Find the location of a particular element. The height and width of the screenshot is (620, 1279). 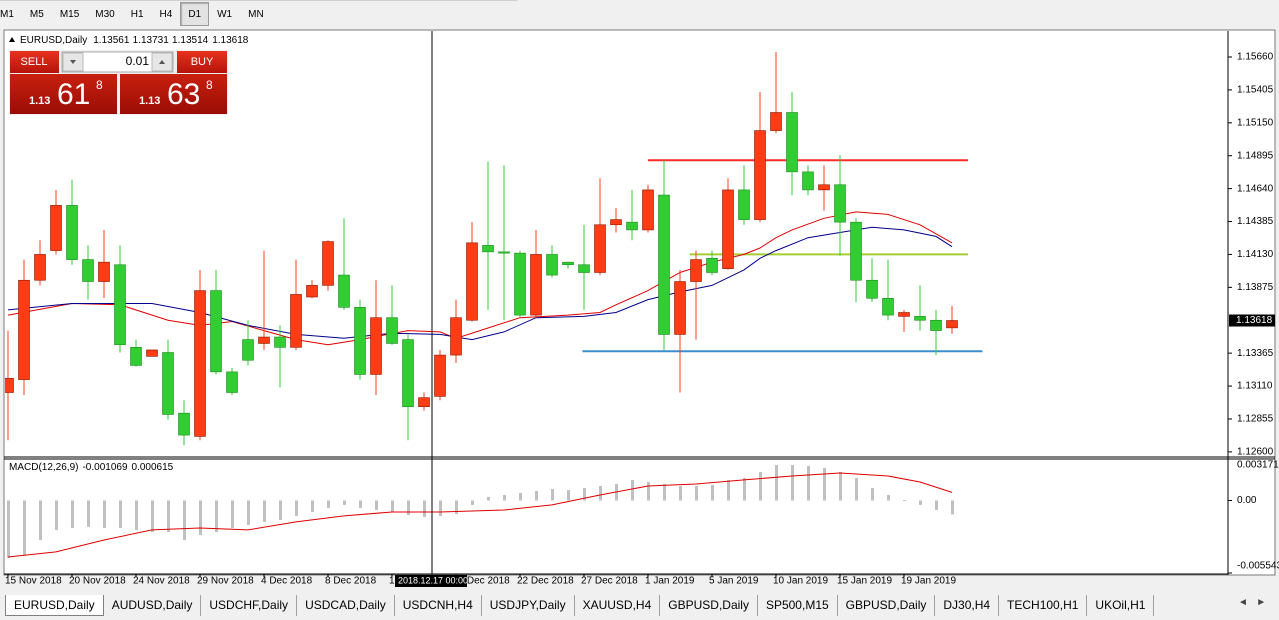

x-tick-label: 18 Dec 2018 is located at coordinates (481, 581).